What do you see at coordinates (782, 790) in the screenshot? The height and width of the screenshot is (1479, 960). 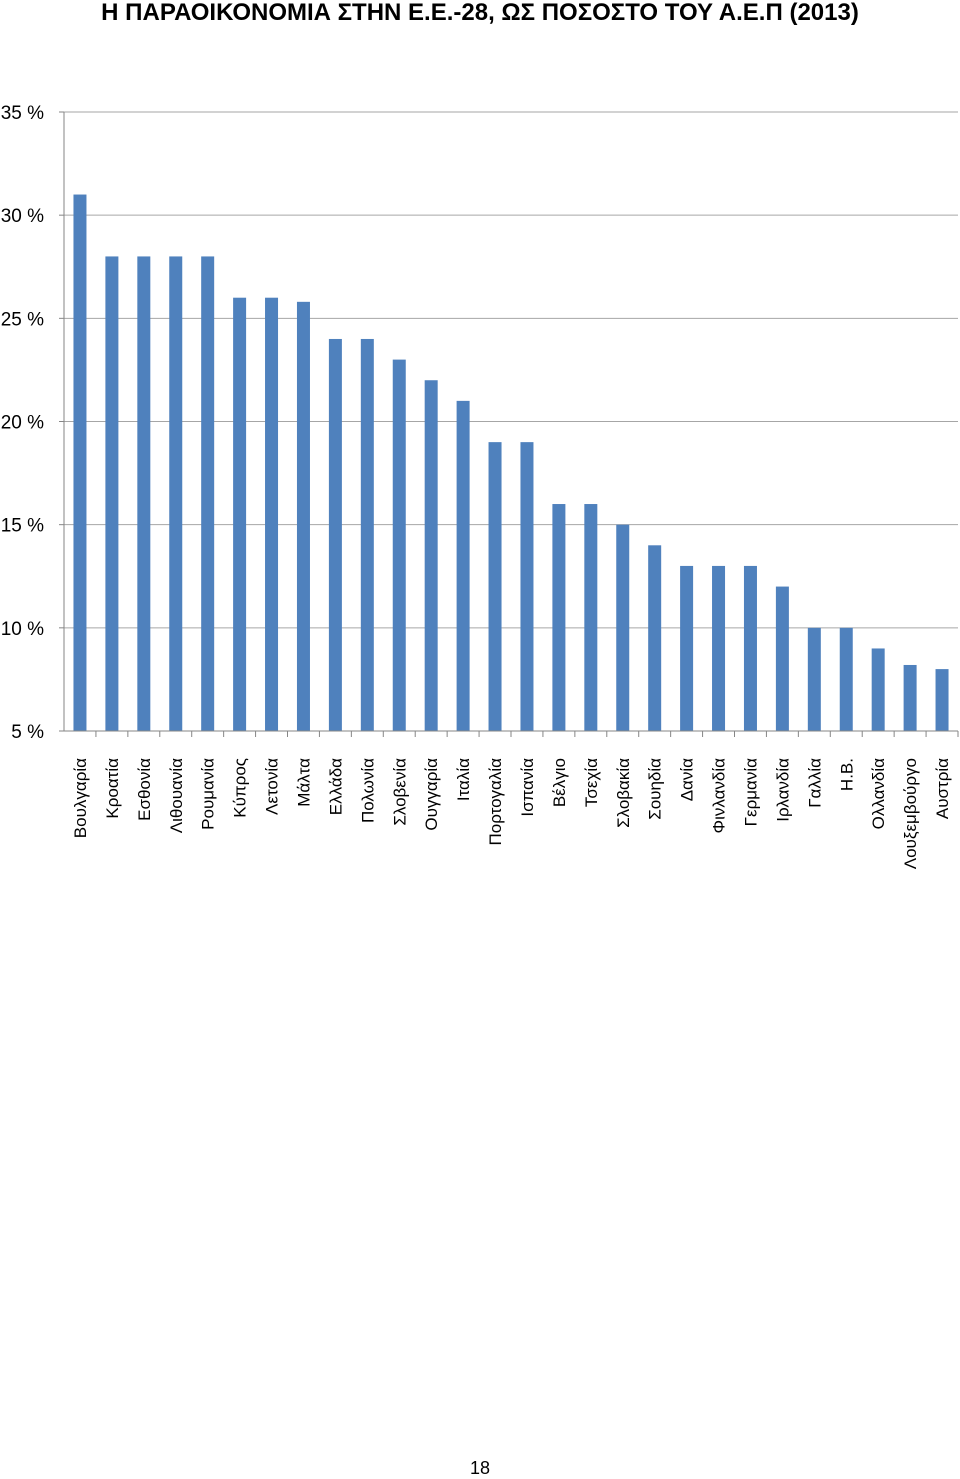 I see `x-tick-label: Ιρλανδία` at bounding box center [782, 790].